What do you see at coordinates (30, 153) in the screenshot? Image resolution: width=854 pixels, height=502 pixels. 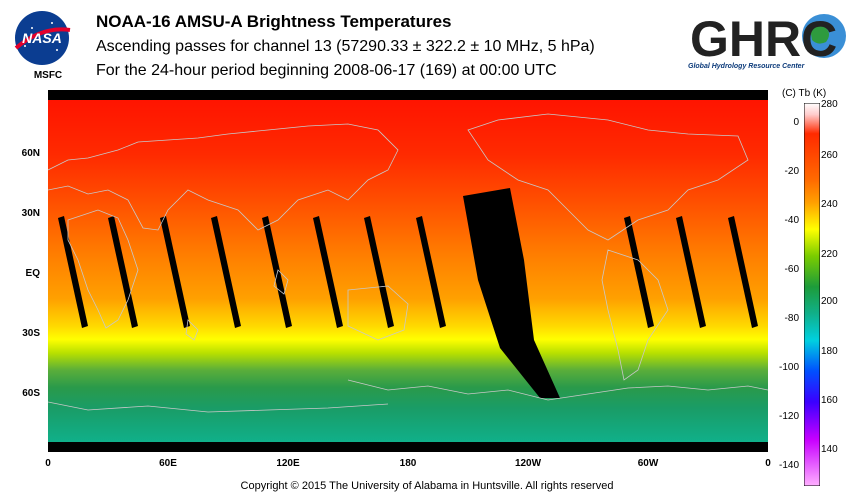 I see `lat-label-60n: 60N` at bounding box center [30, 153].